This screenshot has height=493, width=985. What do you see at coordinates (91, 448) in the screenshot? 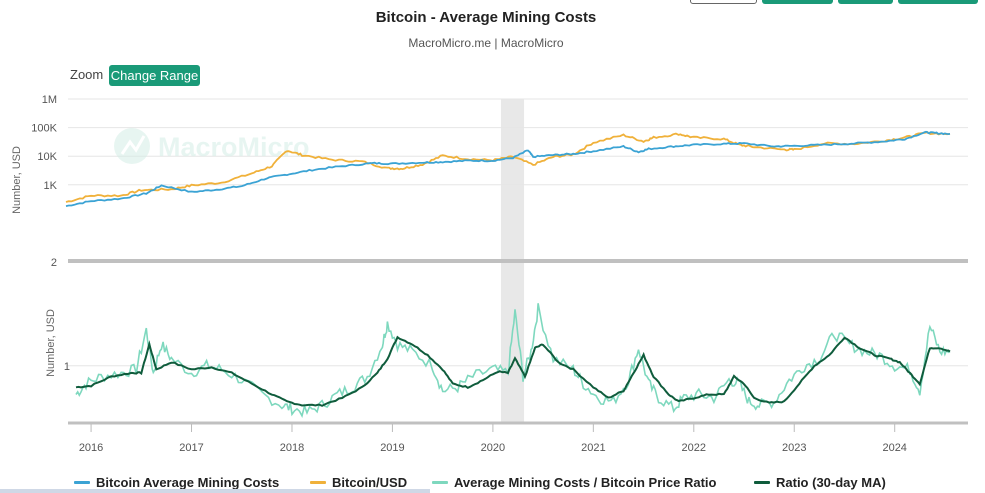
I see `x-tick-label: 2016` at bounding box center [91, 448].